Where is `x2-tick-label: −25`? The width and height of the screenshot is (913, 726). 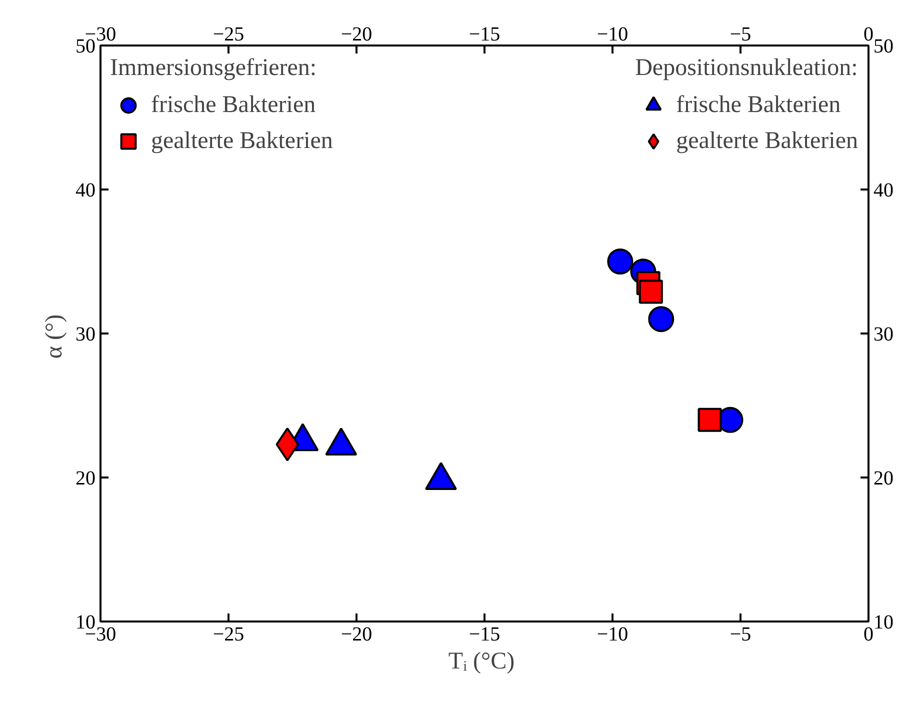 x2-tick-label: −25 is located at coordinates (228, 635).